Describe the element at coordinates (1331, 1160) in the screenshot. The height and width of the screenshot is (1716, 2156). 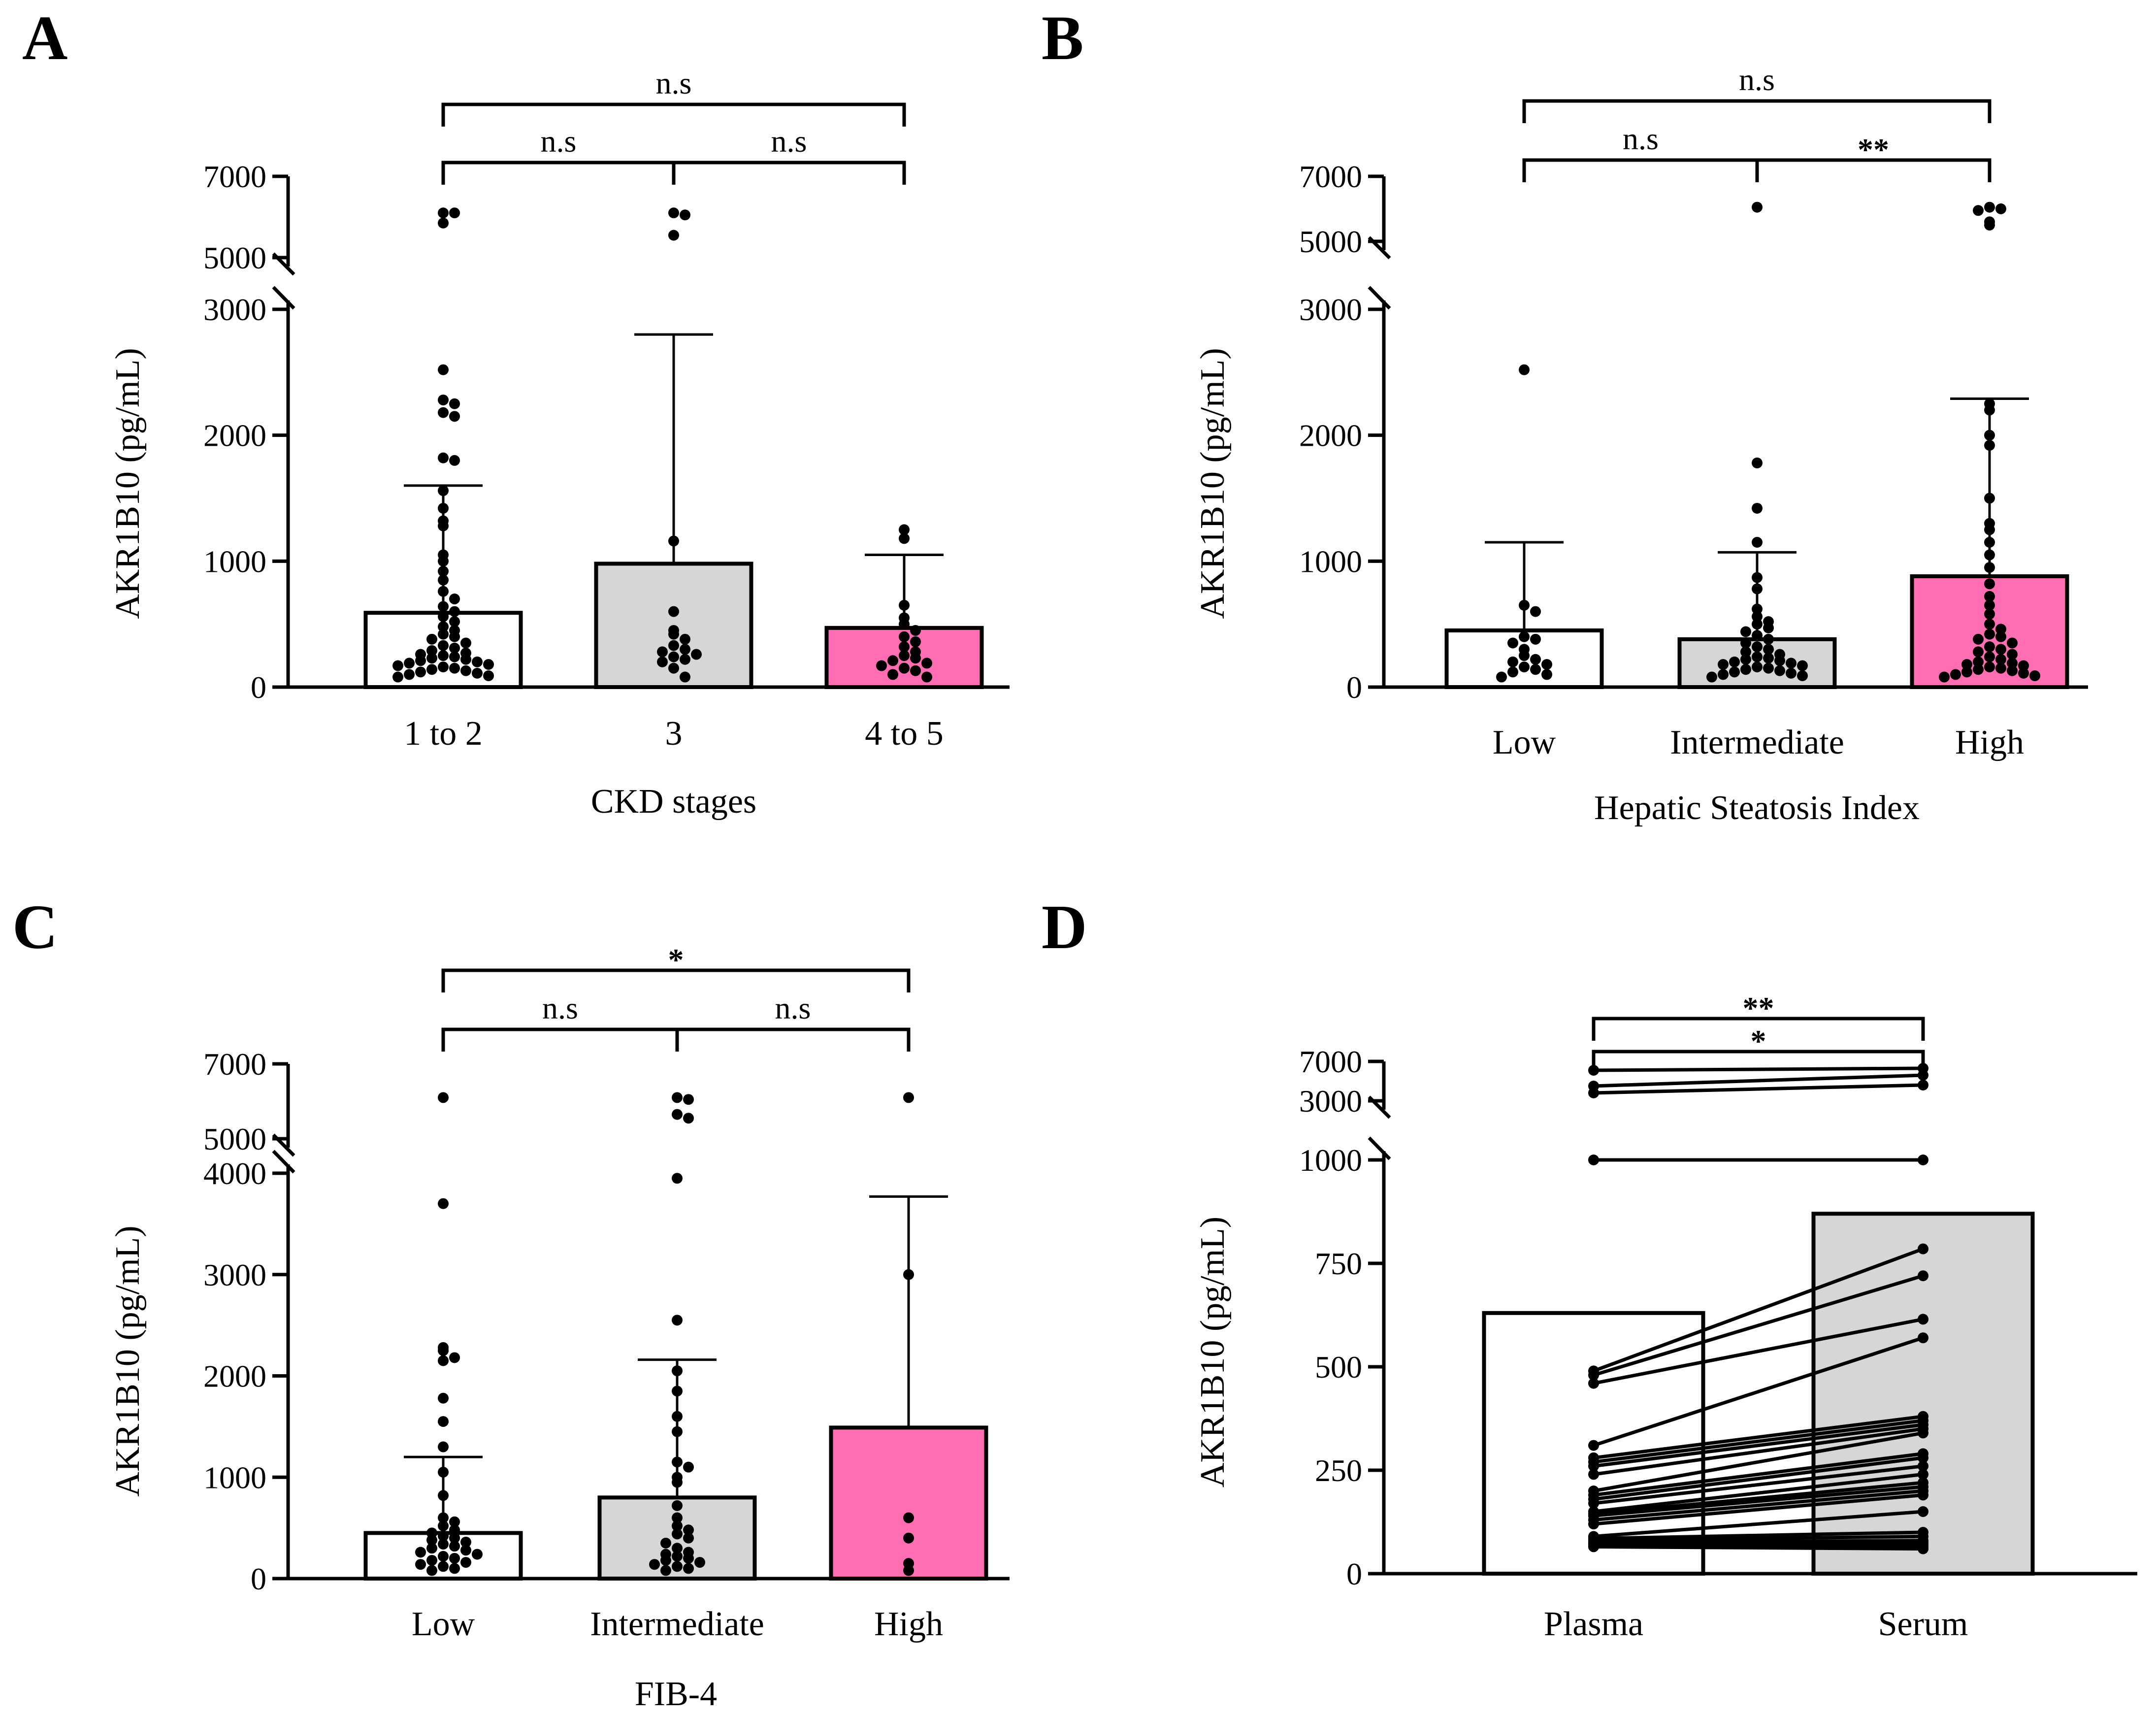
I see `y-tick-label: 1000` at that location.